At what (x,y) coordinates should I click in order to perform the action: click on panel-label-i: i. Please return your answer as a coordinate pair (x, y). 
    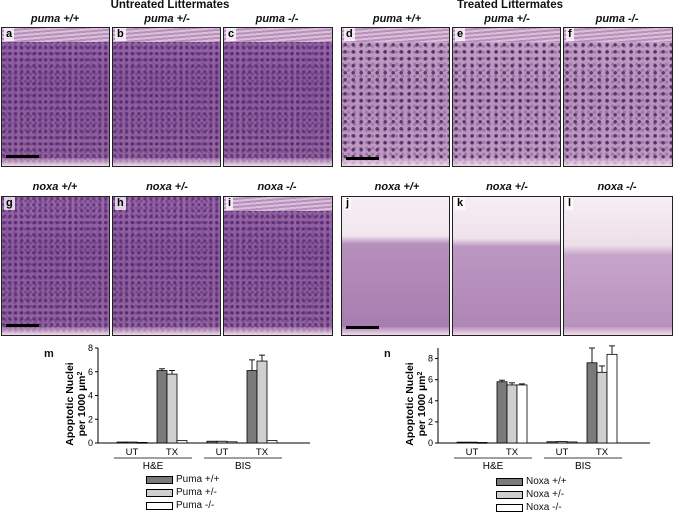
    Looking at the image, I should click on (230, 203).